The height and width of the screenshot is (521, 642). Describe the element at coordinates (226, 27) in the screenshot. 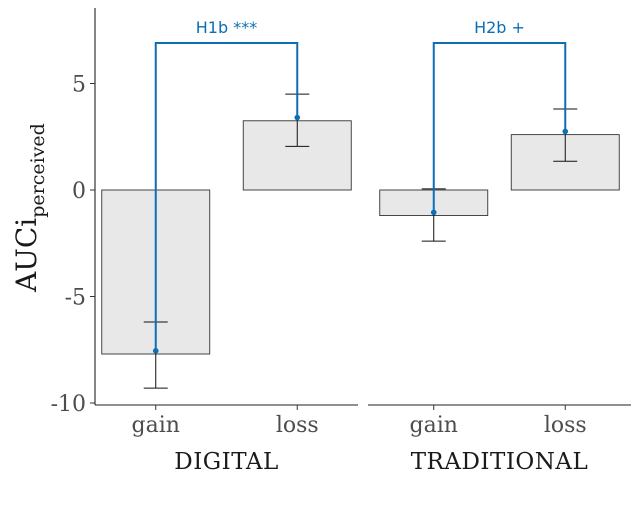

I see `significance-label: H1b ***` at that location.